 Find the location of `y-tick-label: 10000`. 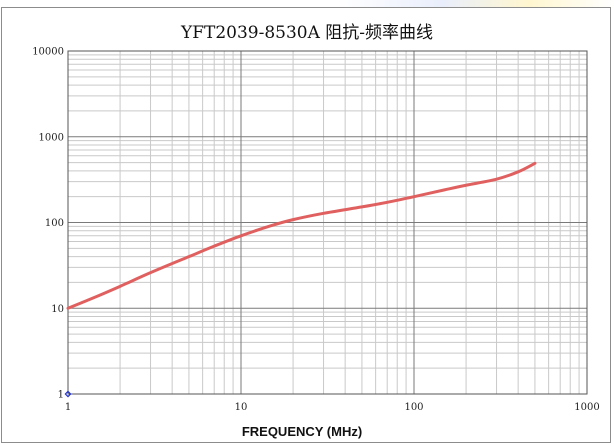

y-tick-label: 10000 is located at coordinates (48, 52).